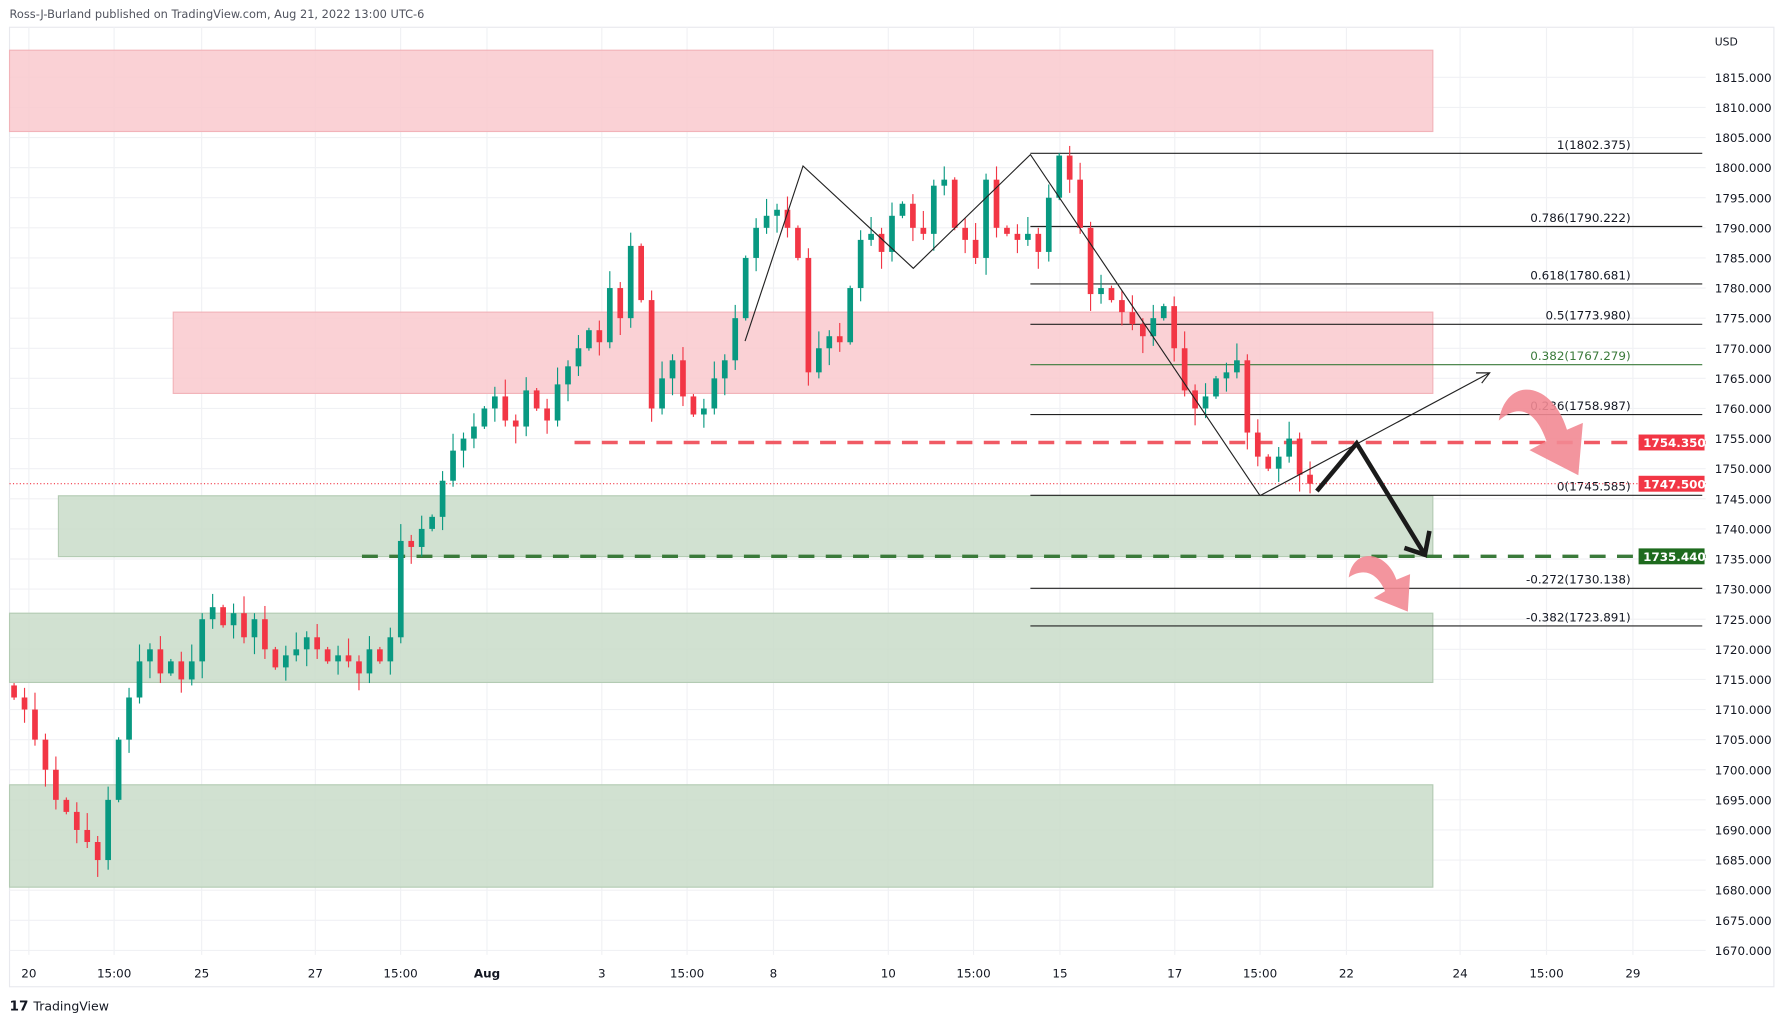 The image size is (1780, 1022). I want to click on price-label-support-line, so click(1671, 556).